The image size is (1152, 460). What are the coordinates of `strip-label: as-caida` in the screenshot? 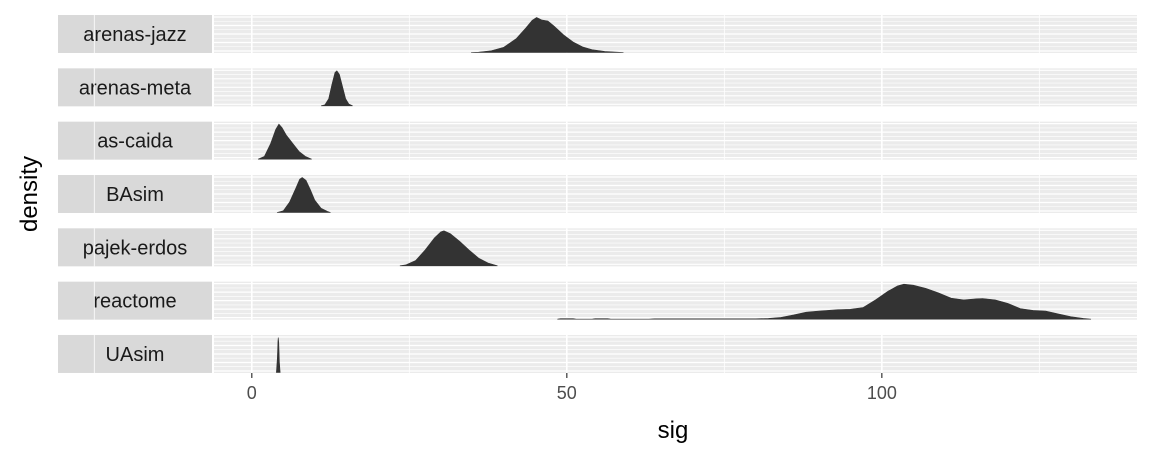 It's located at (135, 142).